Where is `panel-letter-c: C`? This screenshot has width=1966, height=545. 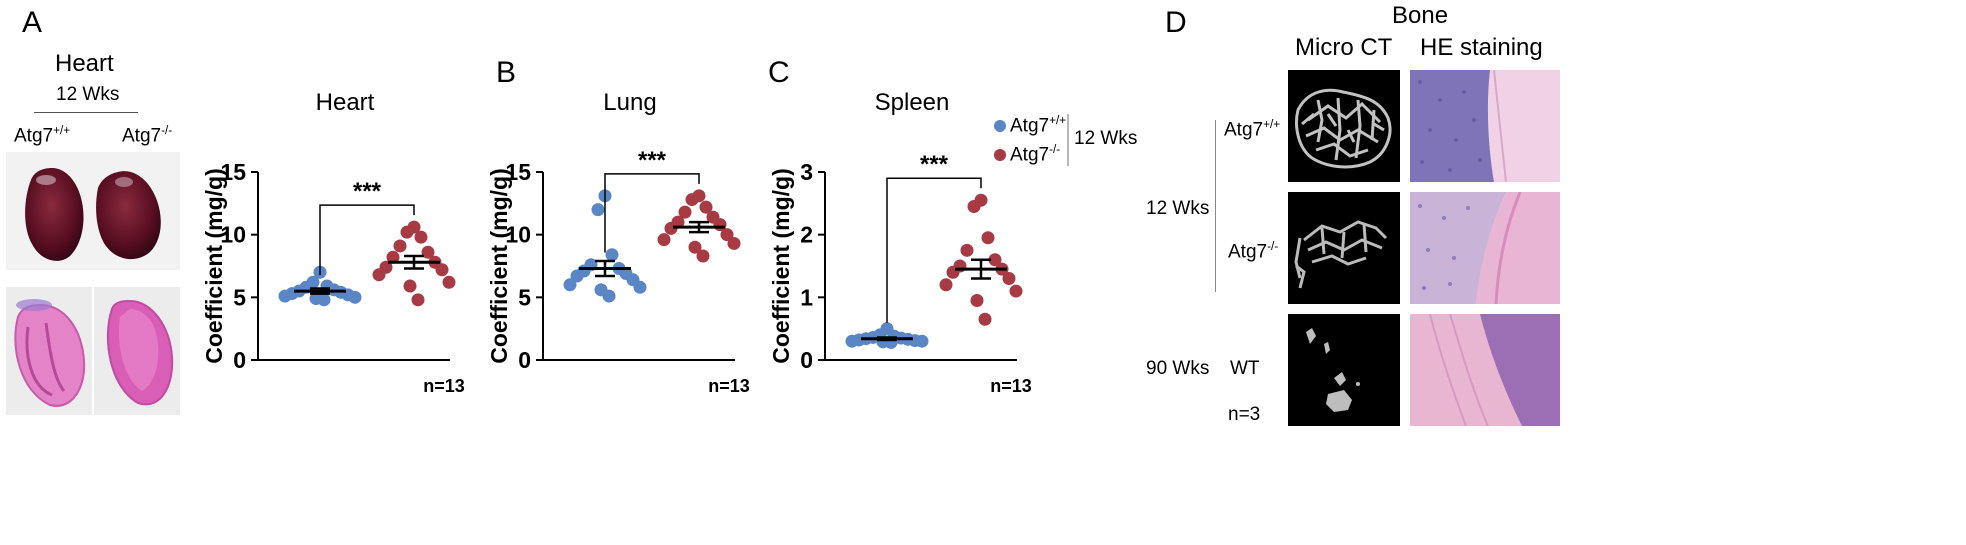
panel-letter-c: C is located at coordinates (779, 72).